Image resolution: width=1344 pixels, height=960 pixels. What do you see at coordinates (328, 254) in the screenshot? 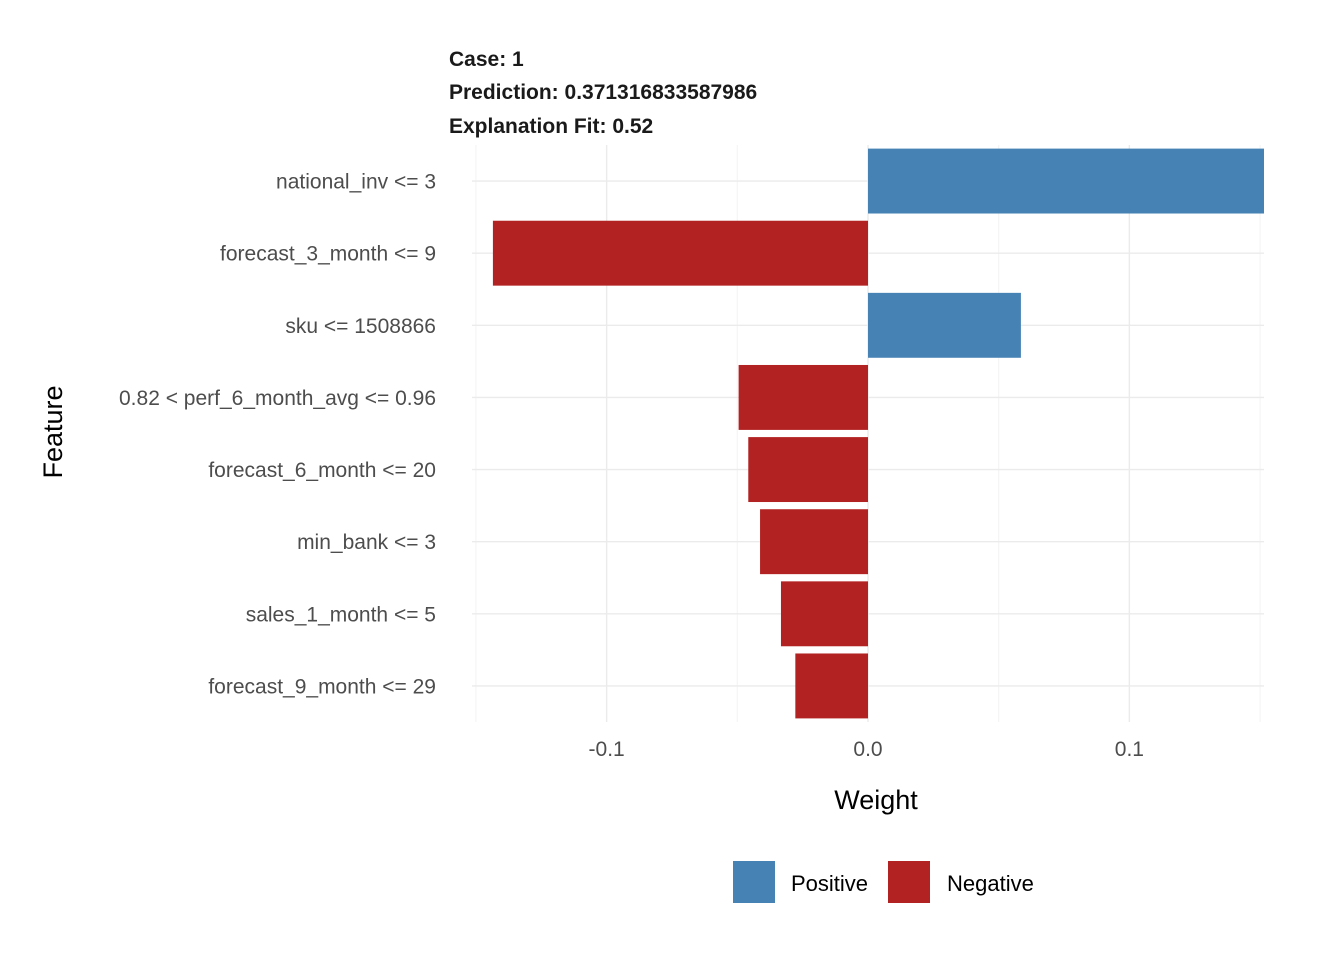
I see `feature-label: forecast_3_month <= 9` at bounding box center [328, 254].